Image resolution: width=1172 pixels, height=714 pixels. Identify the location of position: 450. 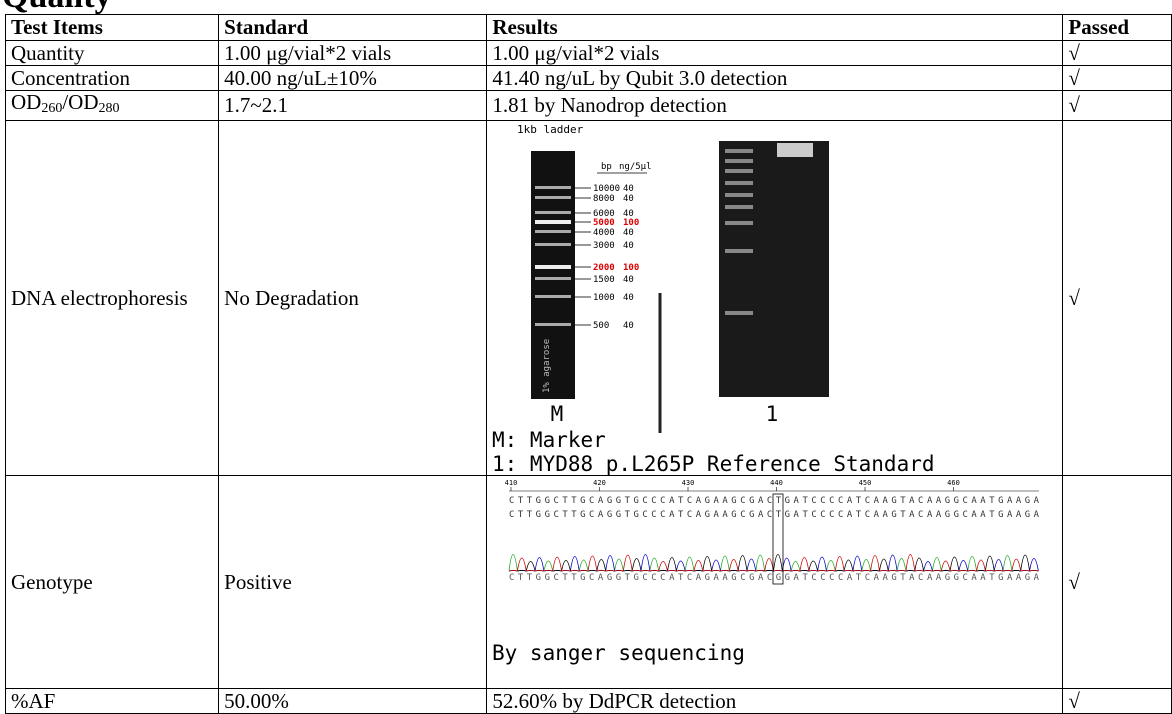
(865, 483).